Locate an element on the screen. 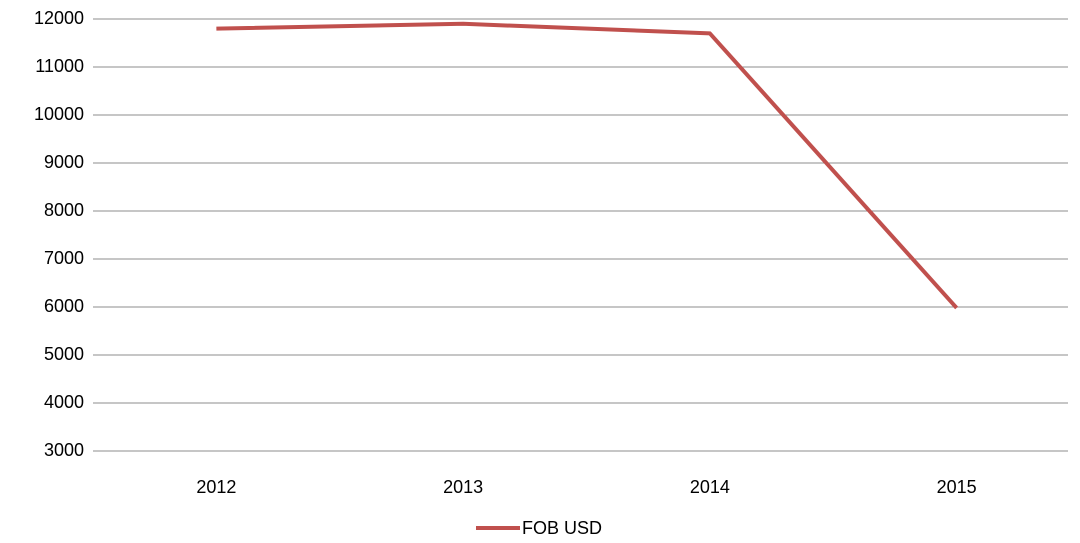 This screenshot has width=1080, height=543. x-tick-label: 2015 is located at coordinates (957, 487).